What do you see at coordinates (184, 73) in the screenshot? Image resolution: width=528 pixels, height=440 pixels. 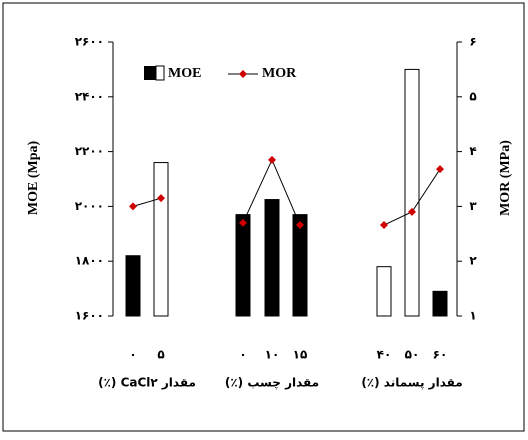 I see `legend-label: MOE` at bounding box center [184, 73].